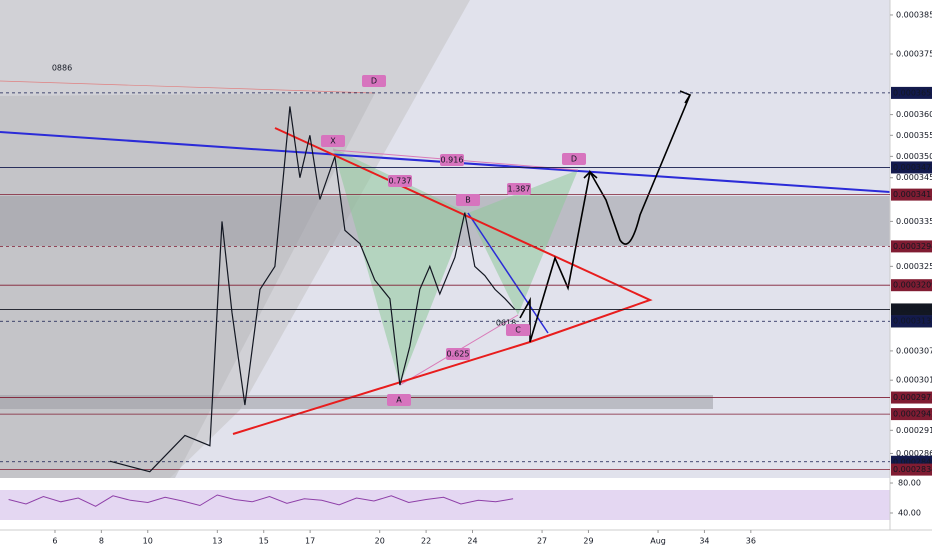  Describe the element at coordinates (912, 461) in the screenshot. I see `price-label: 0.0002849` at that location.